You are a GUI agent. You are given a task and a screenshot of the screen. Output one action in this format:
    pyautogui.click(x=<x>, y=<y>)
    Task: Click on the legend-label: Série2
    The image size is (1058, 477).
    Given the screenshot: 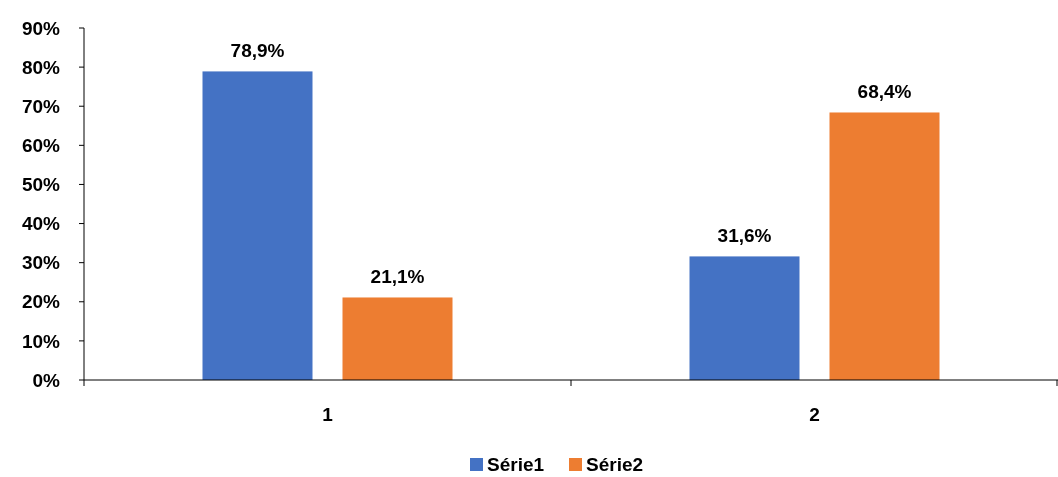 What is the action you would take?
    pyautogui.click(x=615, y=465)
    